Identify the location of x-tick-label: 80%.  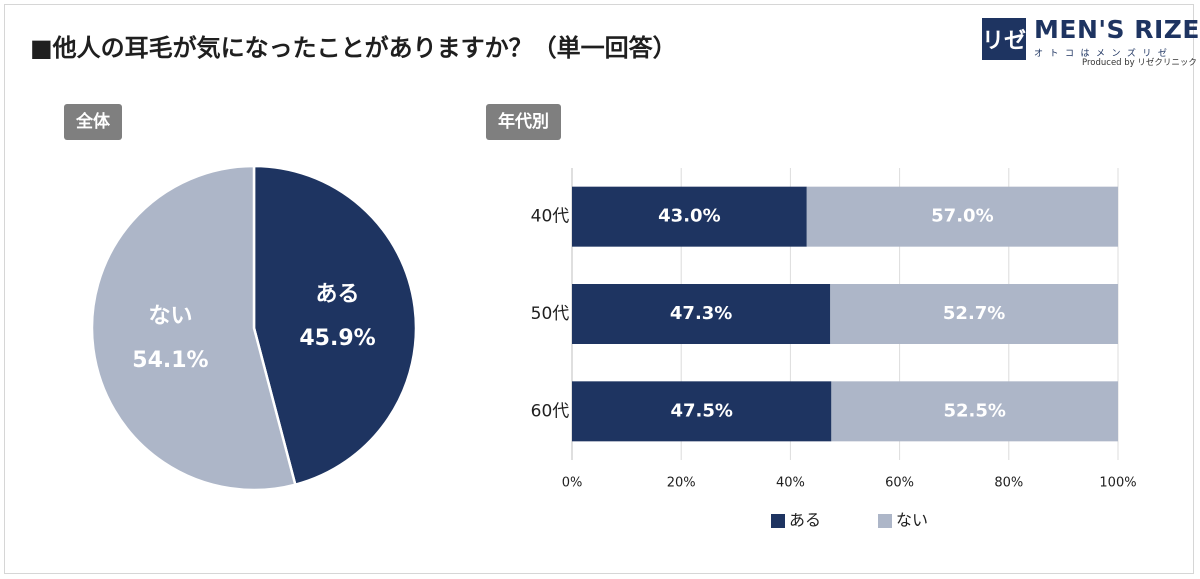
(1008, 483).